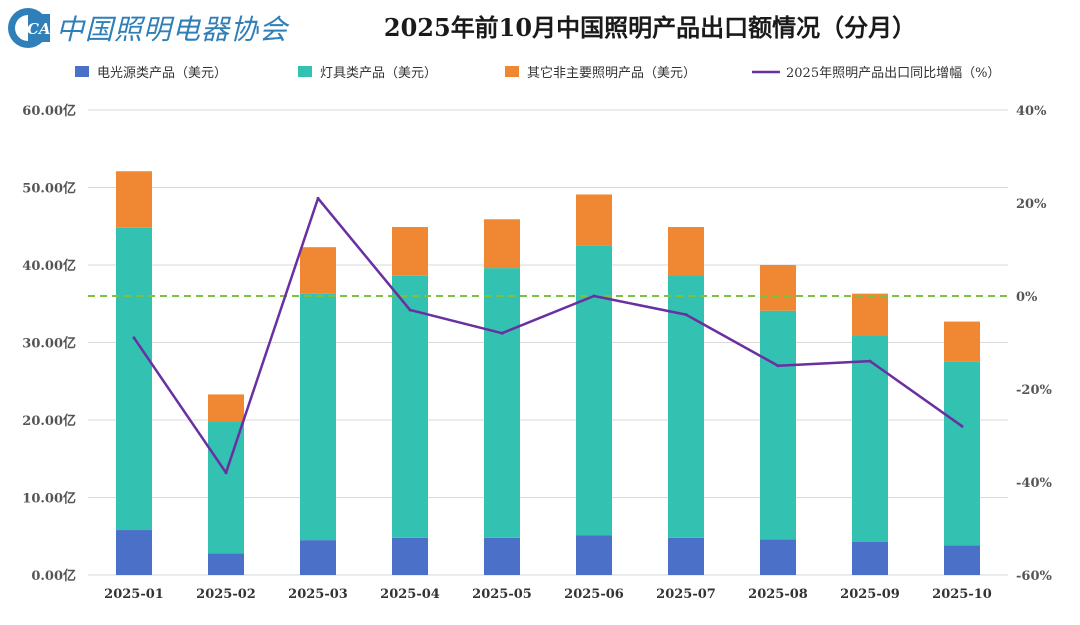 This screenshot has height=625, width=1080. I want to click on x-axis-tick-label: 2025-04, so click(410, 594).